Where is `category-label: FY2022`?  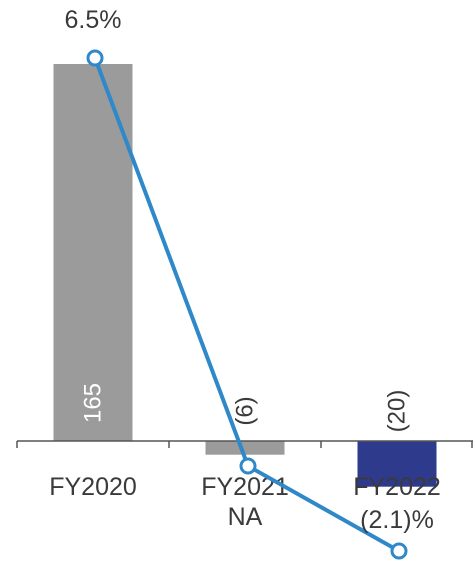
category-label: FY2022 is located at coordinates (397, 487).